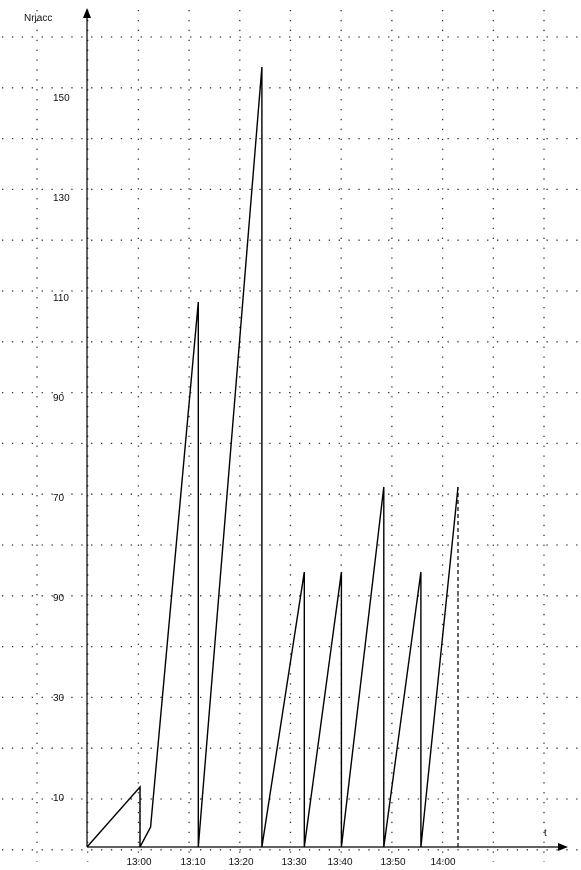 This screenshot has width=581, height=870. I want to click on y-tick-label: 130, so click(61, 198).